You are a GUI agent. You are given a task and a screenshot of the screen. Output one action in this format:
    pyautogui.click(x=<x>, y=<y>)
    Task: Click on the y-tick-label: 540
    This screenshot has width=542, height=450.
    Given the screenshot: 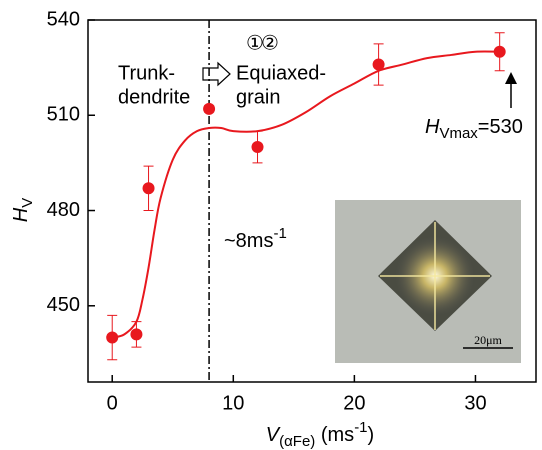 What is the action you would take?
    pyautogui.click(x=63, y=19)
    